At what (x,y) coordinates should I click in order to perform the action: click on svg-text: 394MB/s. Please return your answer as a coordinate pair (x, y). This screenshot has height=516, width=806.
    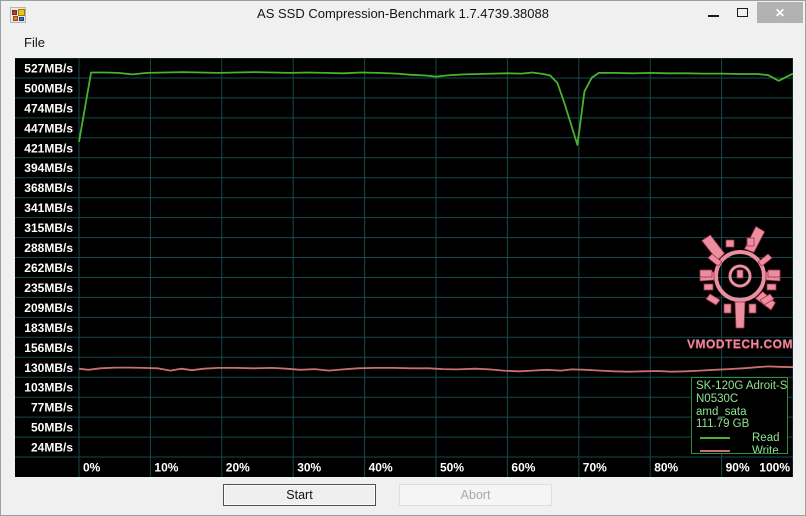
    Looking at the image, I should click on (48, 168).